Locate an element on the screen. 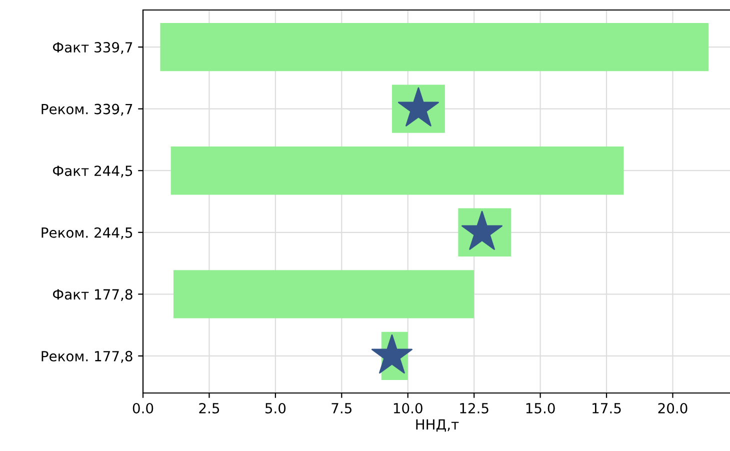 This screenshot has height=451, width=730. x-tick-label: 0.0 is located at coordinates (143, 408).